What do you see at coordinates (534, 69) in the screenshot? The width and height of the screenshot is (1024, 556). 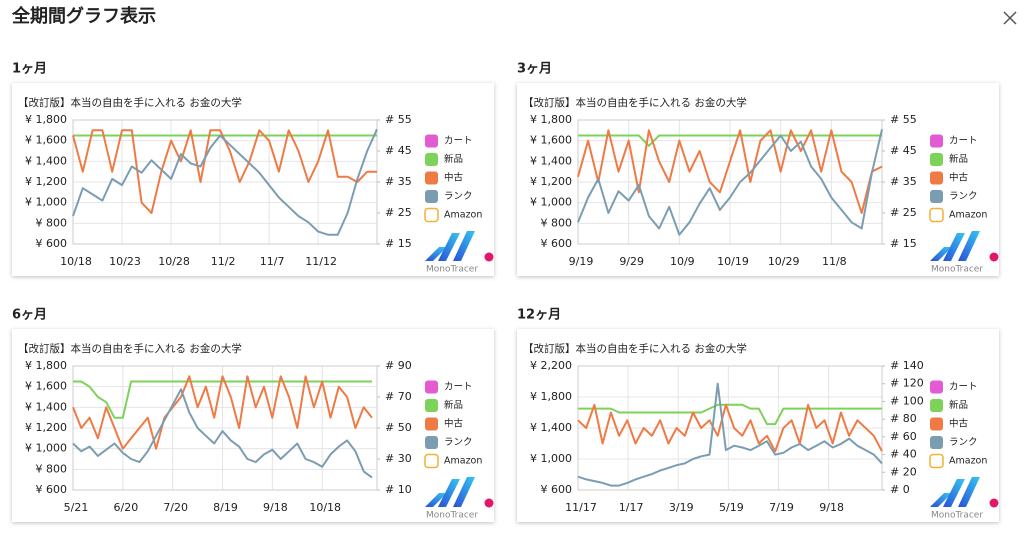 I see `section-label: 3ヶ月` at bounding box center [534, 69].